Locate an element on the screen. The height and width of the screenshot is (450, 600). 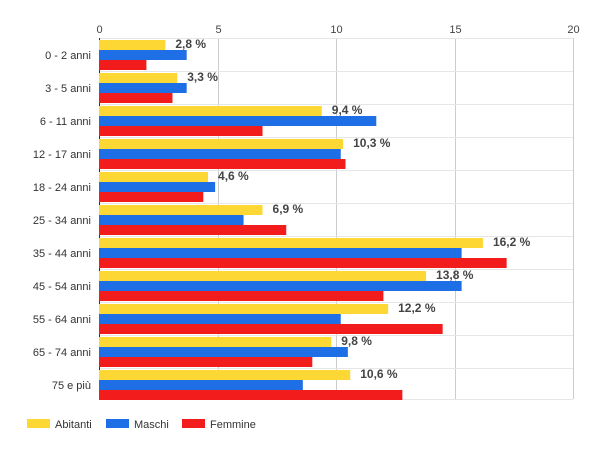
bar-maschi-45-54-anni is located at coordinates (280, 286).